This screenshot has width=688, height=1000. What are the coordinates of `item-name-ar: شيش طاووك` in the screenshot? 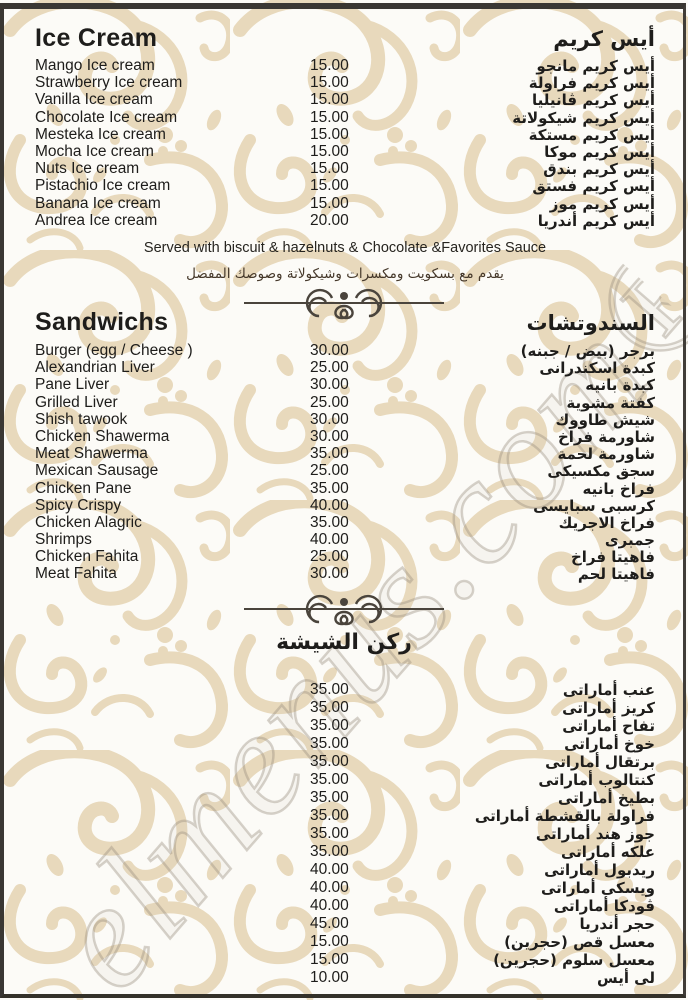 It's located at (605, 419).